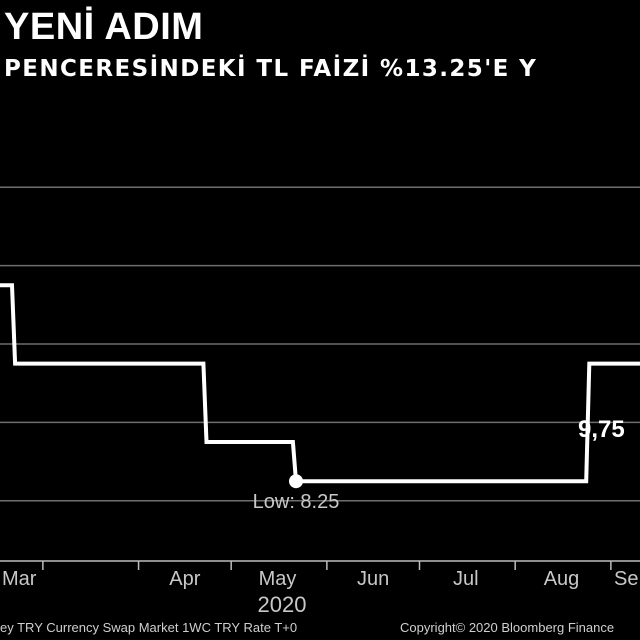  I want to click on chart-title: YENİ ADIM, so click(104, 27).